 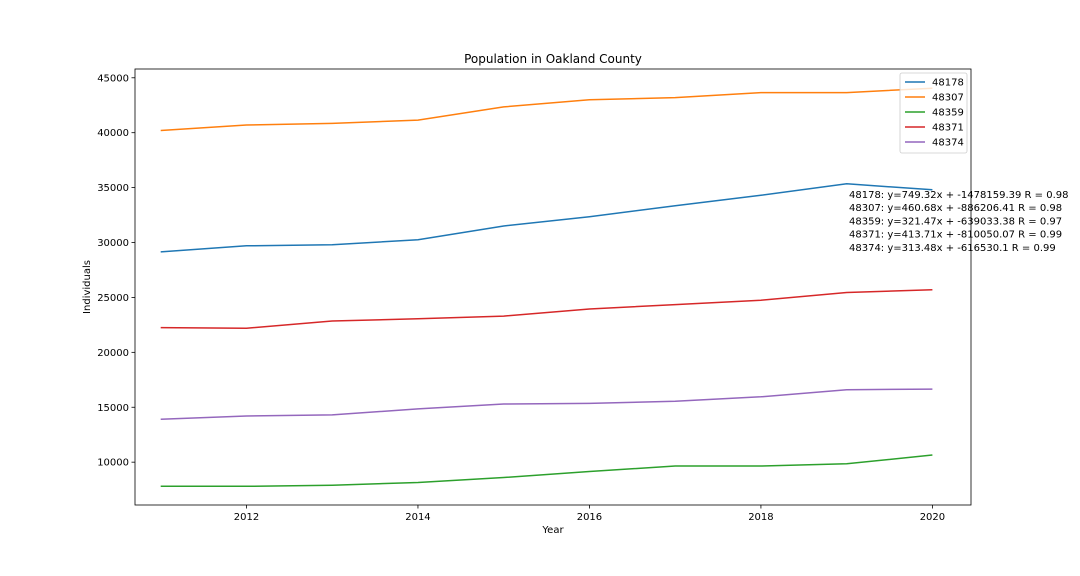 I want to click on y-tick-label: 35000, so click(x=113, y=188).